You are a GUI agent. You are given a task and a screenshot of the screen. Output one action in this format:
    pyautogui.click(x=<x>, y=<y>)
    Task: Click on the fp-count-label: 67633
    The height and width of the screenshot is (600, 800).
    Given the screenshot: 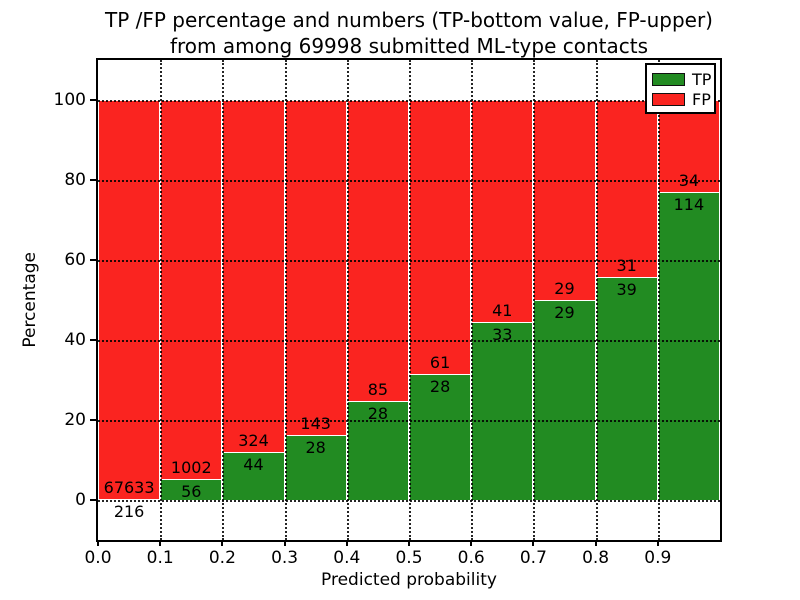 What is the action you would take?
    pyautogui.click(x=129, y=487)
    